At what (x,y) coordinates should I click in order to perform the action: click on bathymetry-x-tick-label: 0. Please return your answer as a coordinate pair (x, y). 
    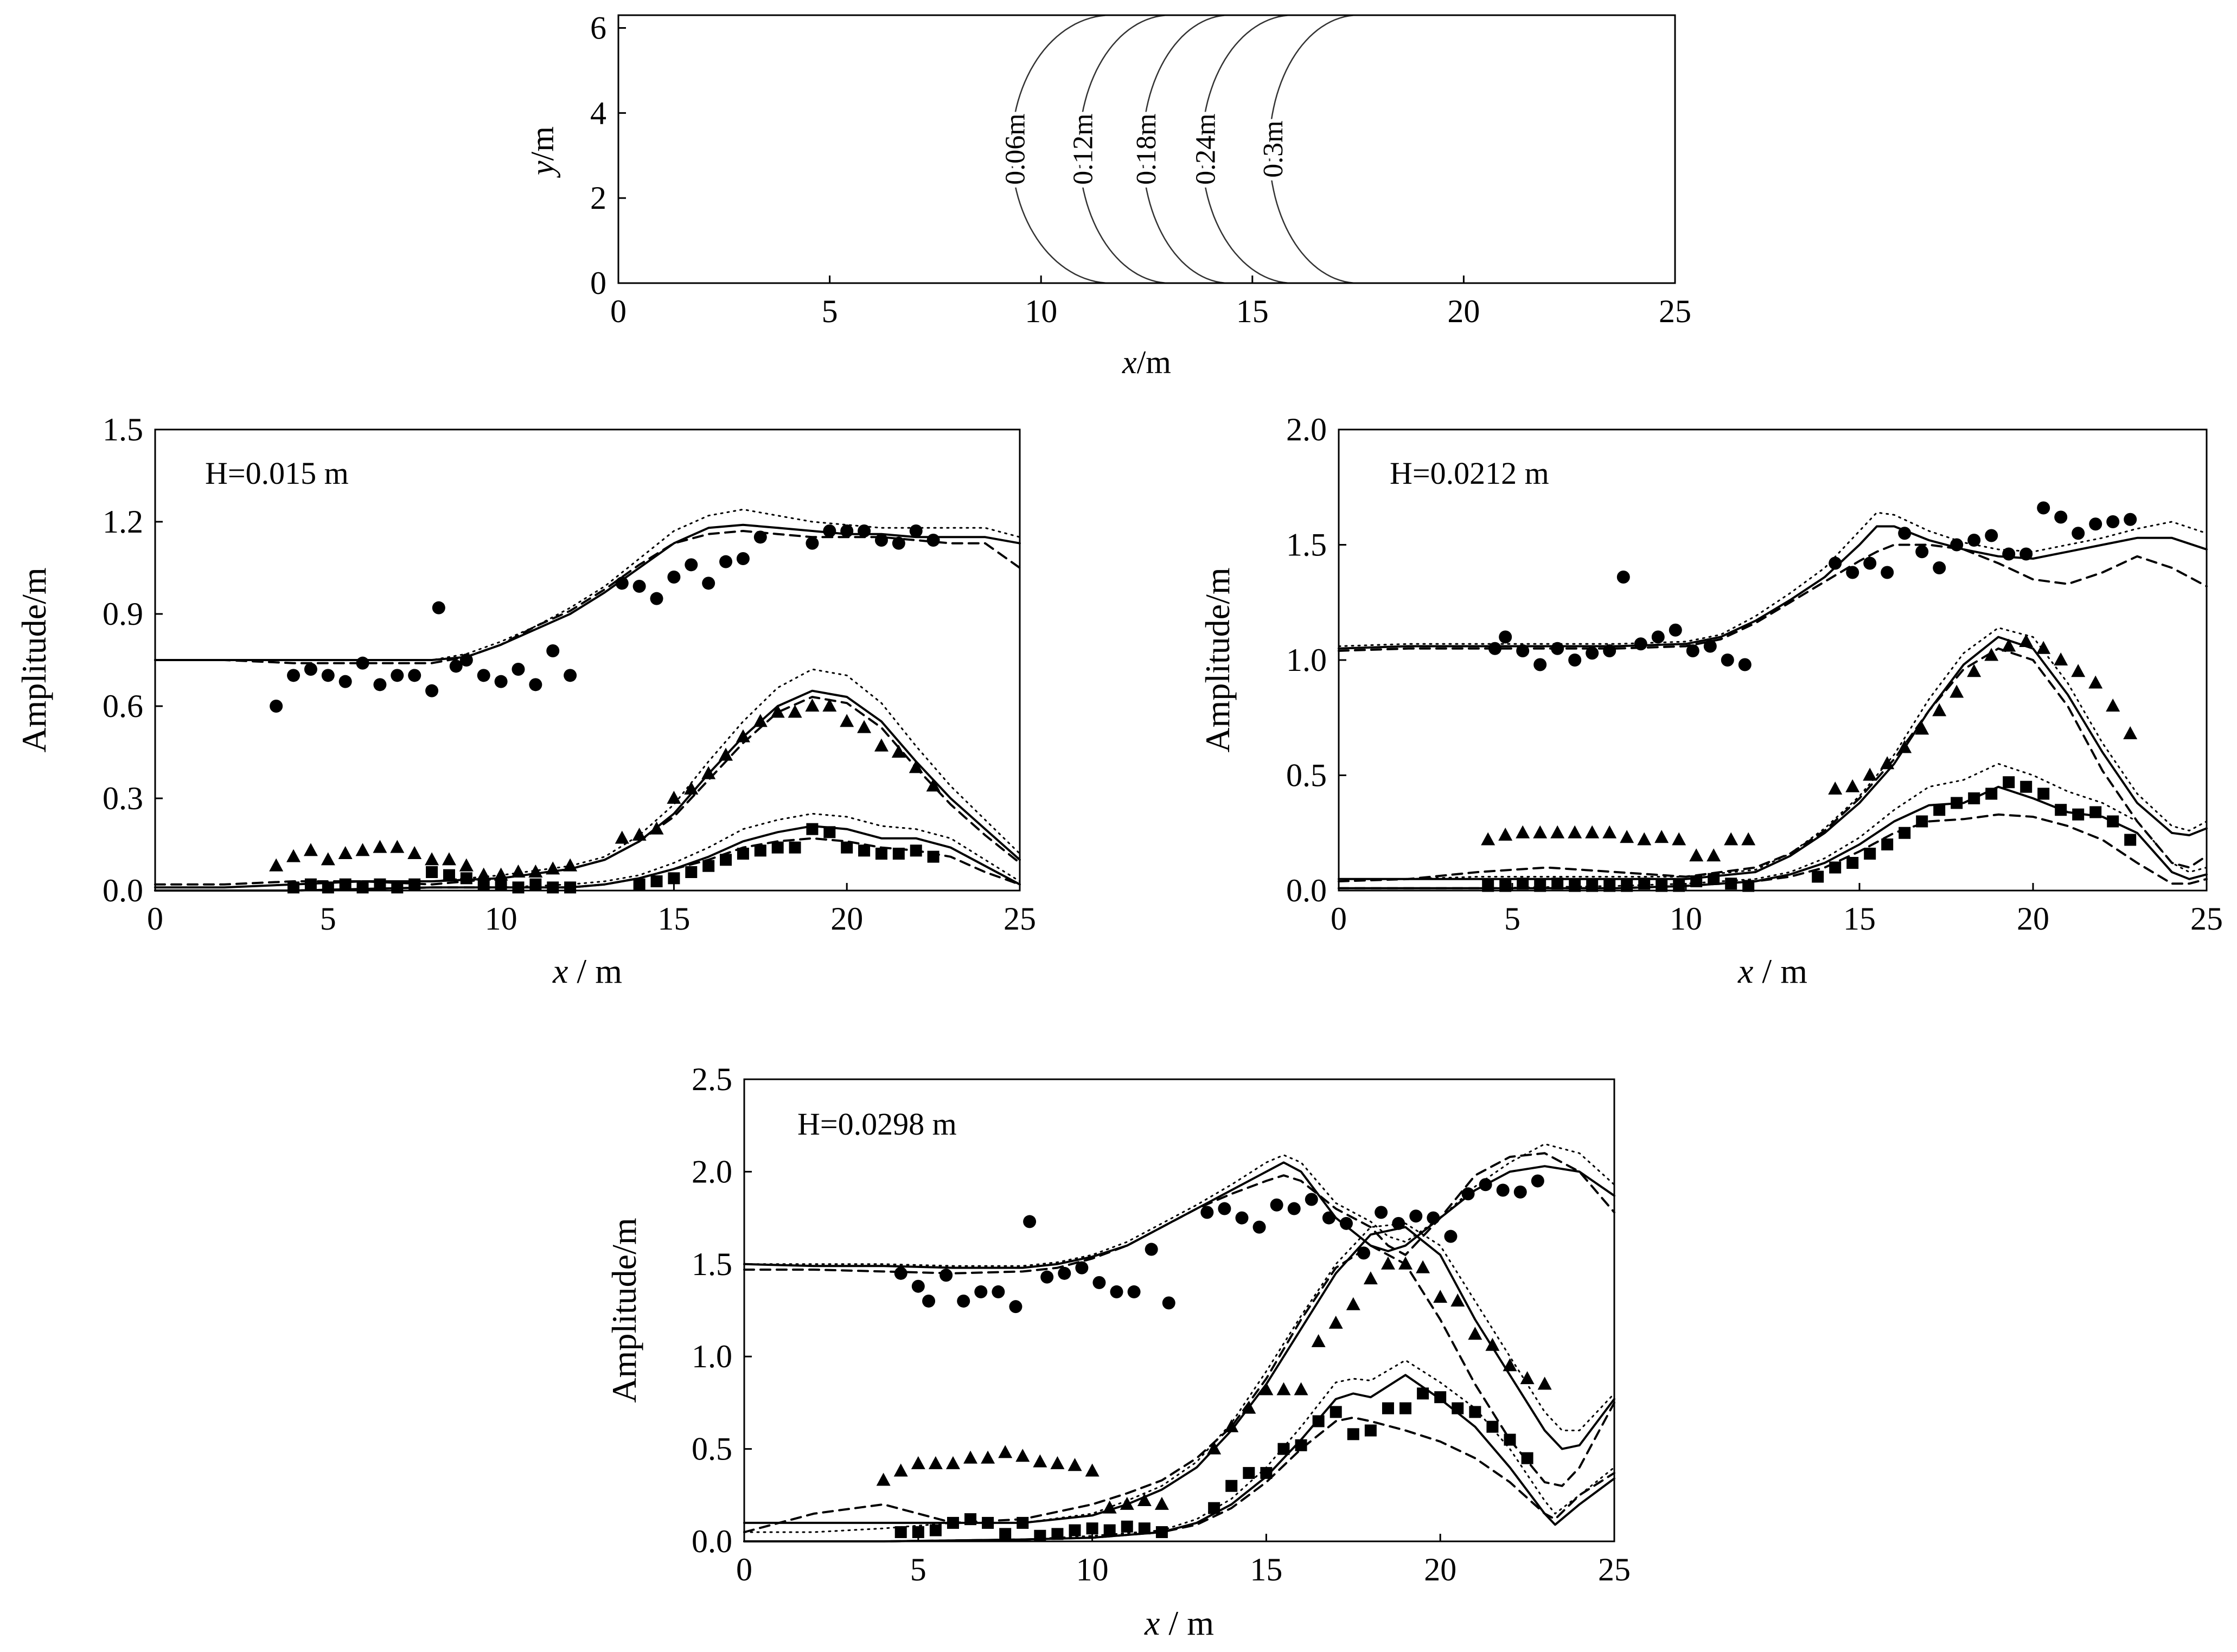
    Looking at the image, I should click on (618, 311).